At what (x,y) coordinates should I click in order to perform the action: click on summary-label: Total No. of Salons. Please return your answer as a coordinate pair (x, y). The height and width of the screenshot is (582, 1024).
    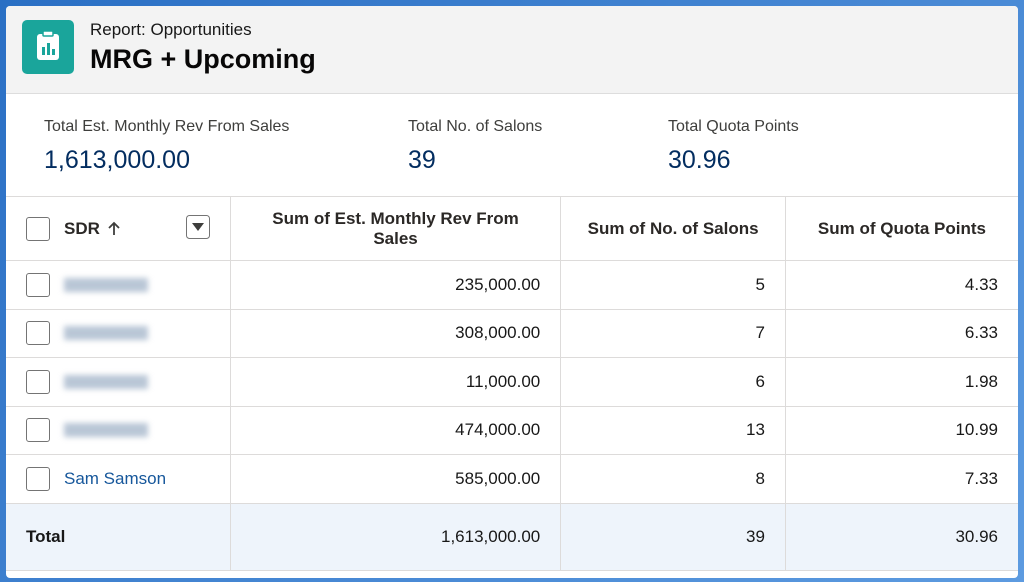
    Looking at the image, I should click on (475, 126).